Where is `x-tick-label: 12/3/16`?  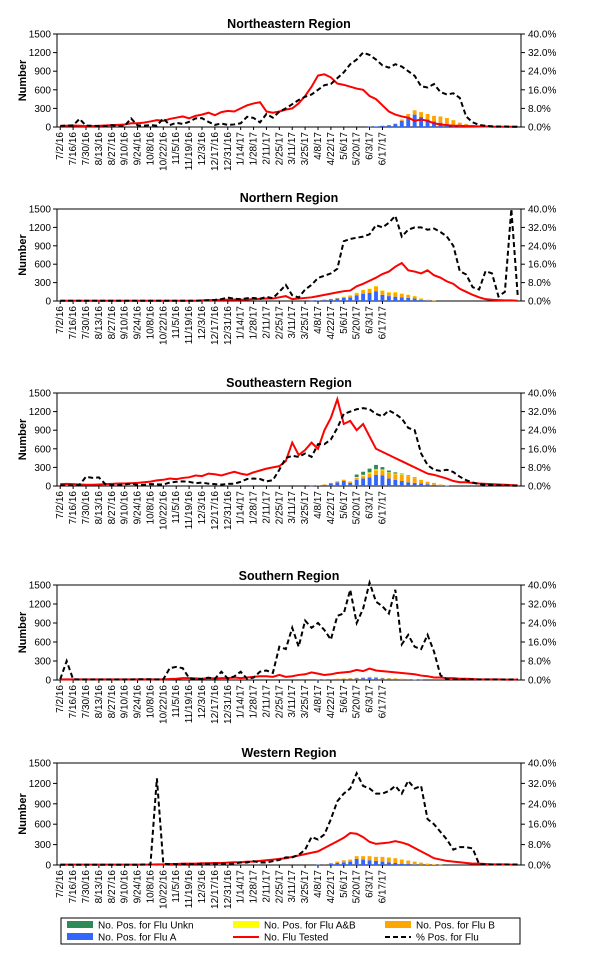 x-tick-label: 12/3/16 is located at coordinates (202, 702).